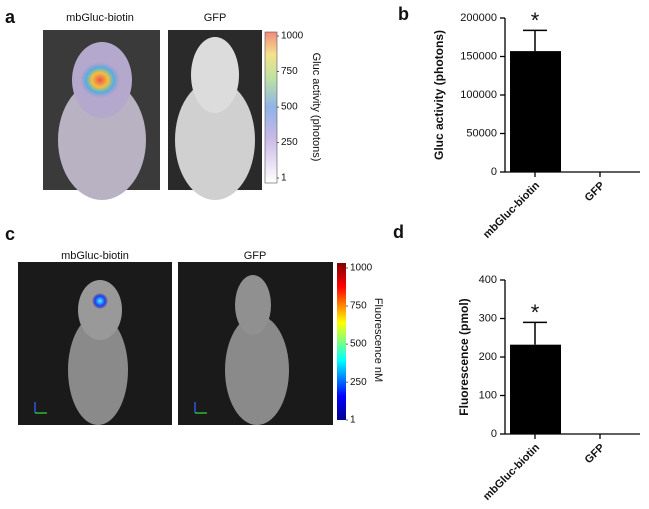 The height and width of the screenshot is (509, 649). Describe the element at coordinates (478, 56) in the screenshot. I see `y-tick-label: 150000` at that location.